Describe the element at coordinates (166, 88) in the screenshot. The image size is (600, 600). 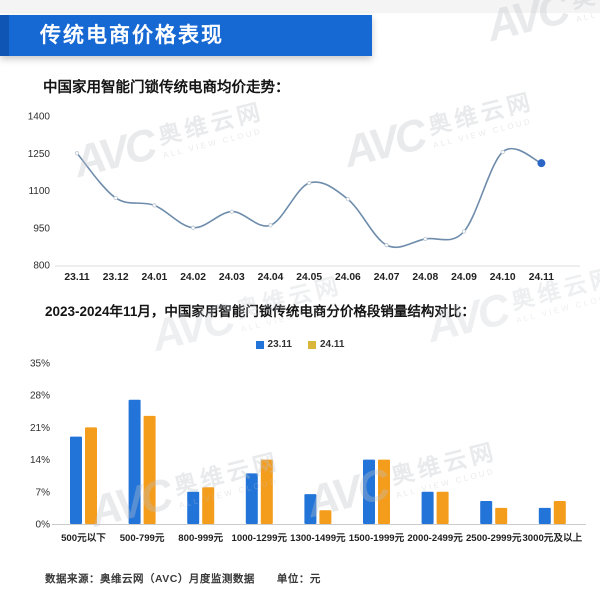
I see `line-chart-title: 中国家用智能门锁传统电商均价走势：` at that location.